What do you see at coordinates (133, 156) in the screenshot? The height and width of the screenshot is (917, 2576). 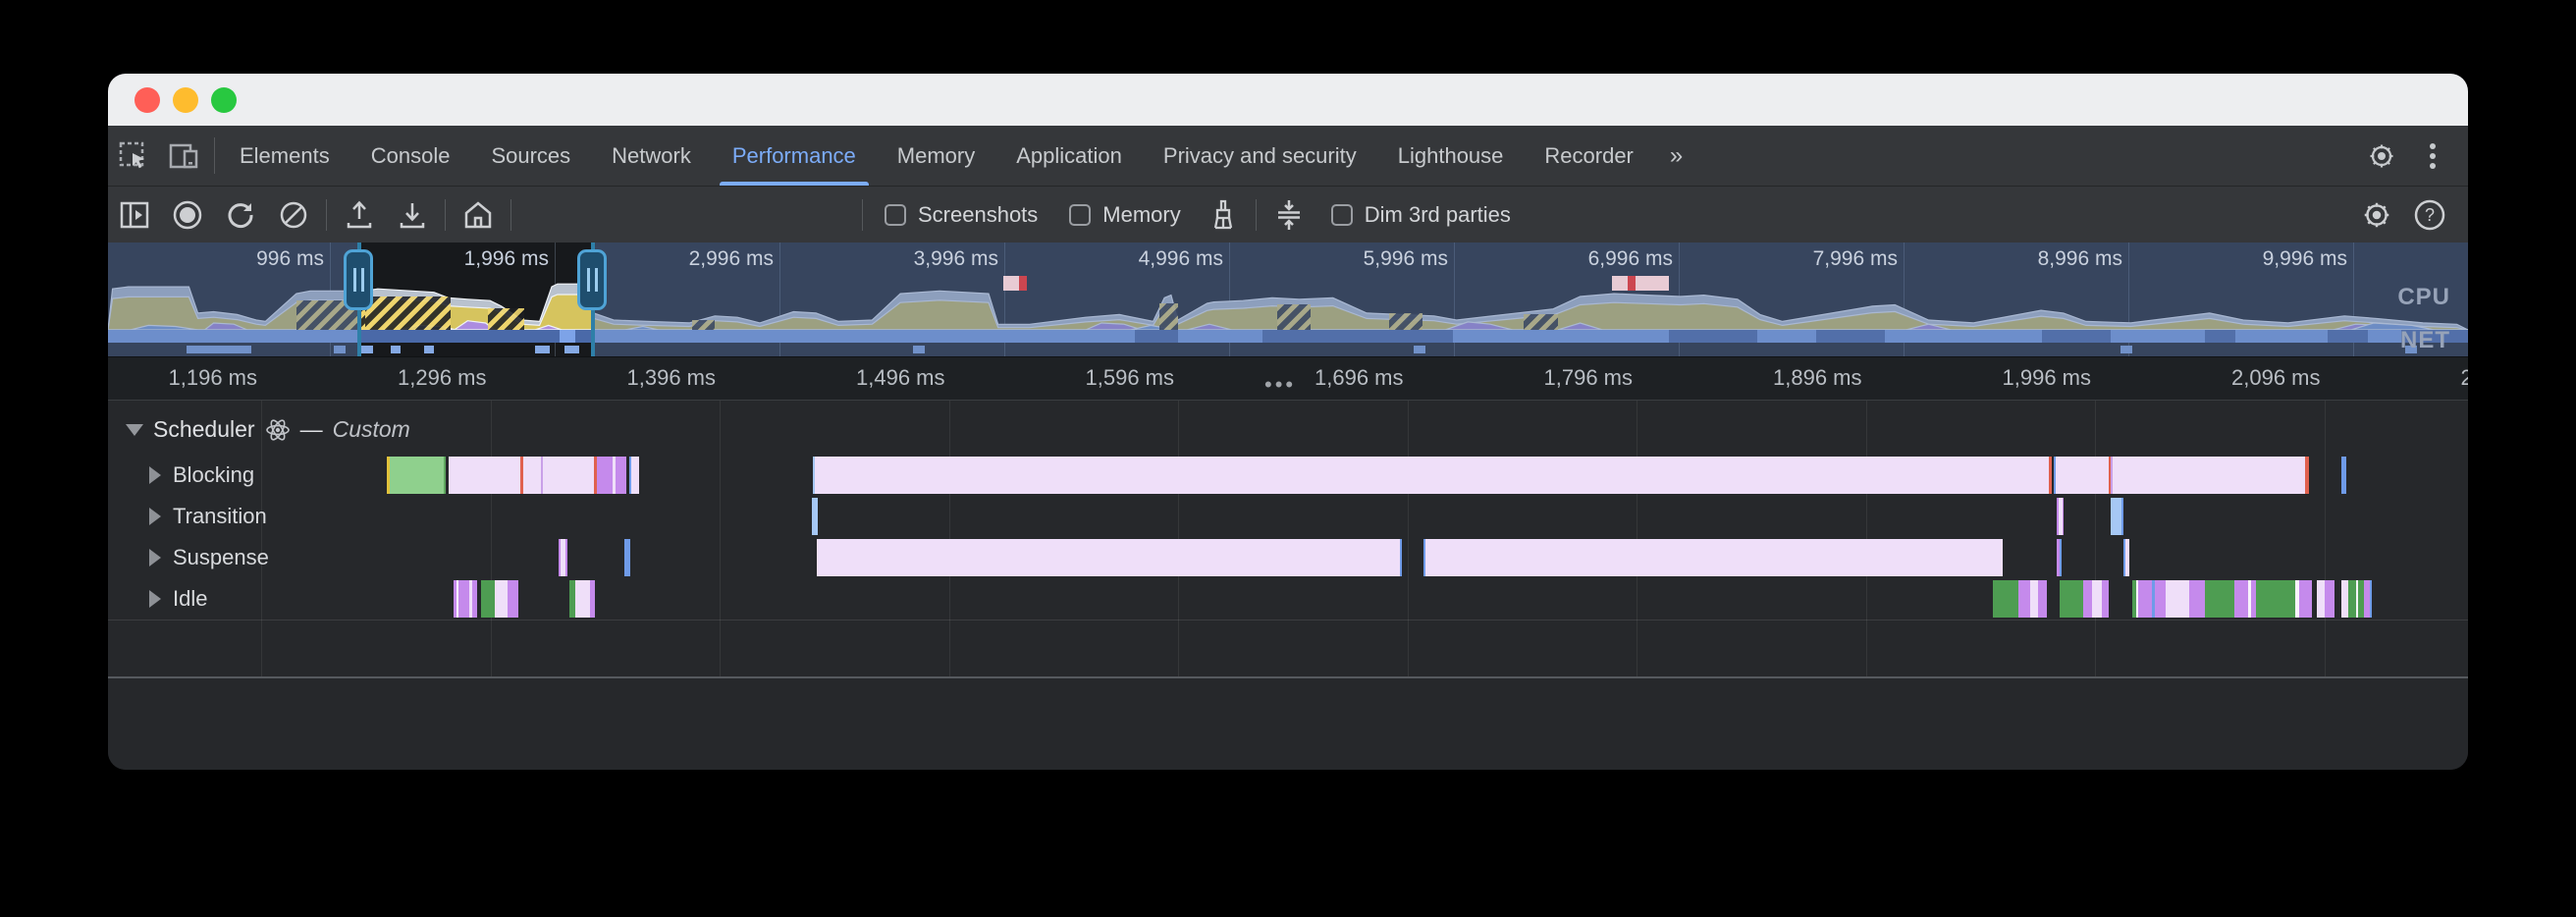 I see `inspect-icon` at bounding box center [133, 156].